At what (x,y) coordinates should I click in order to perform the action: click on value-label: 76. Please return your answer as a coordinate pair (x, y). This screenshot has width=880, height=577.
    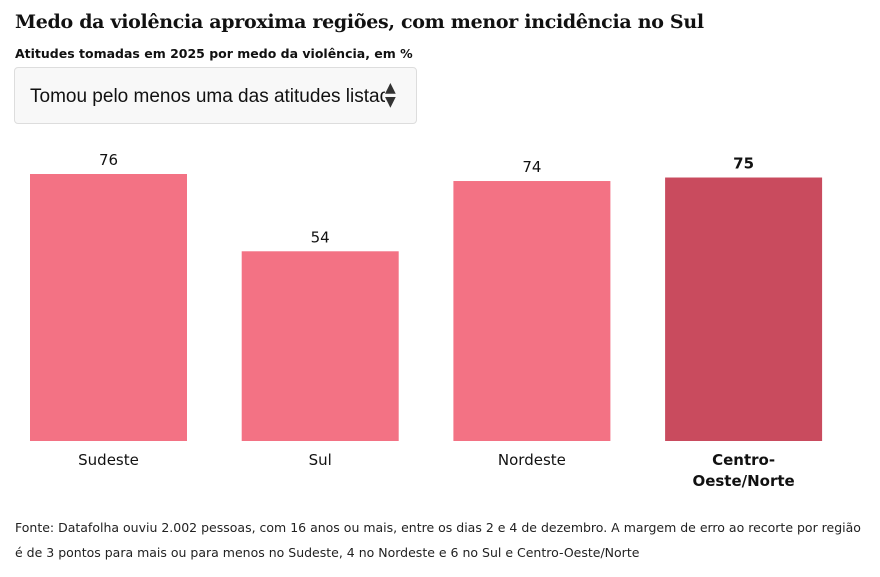
    Looking at the image, I should click on (108, 160).